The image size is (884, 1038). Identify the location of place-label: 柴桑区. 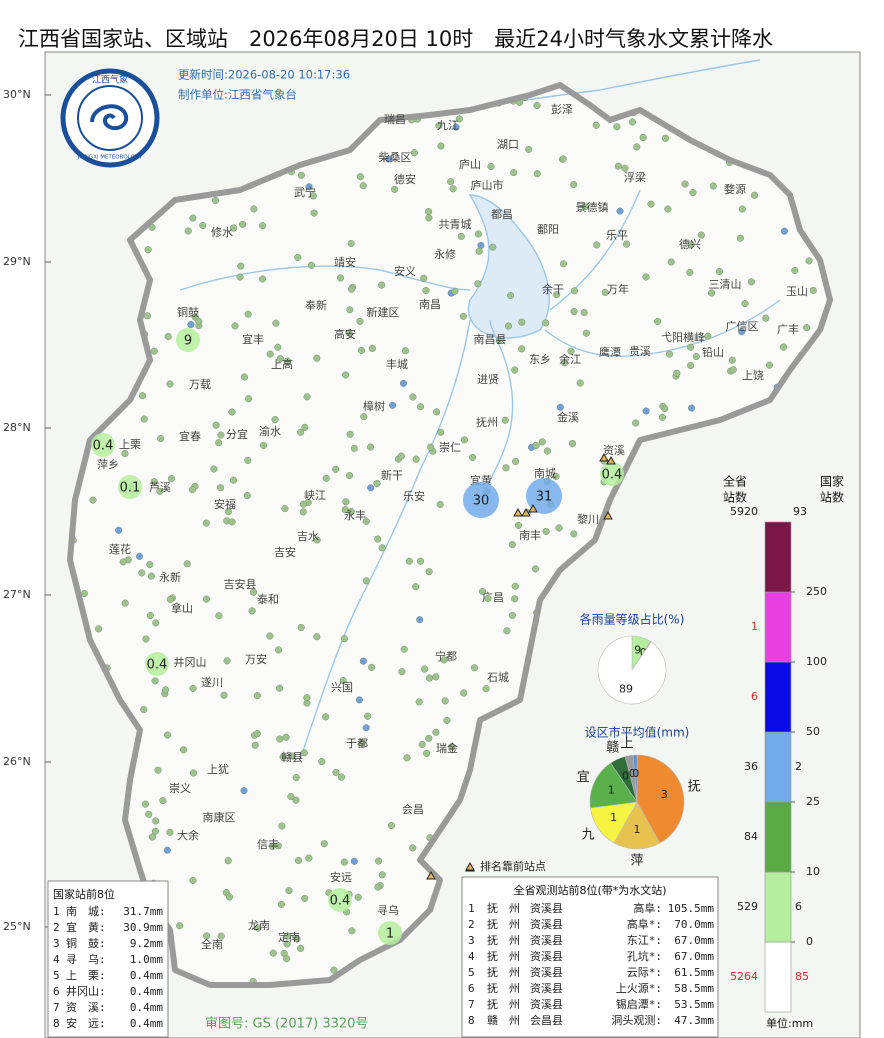
(395, 157).